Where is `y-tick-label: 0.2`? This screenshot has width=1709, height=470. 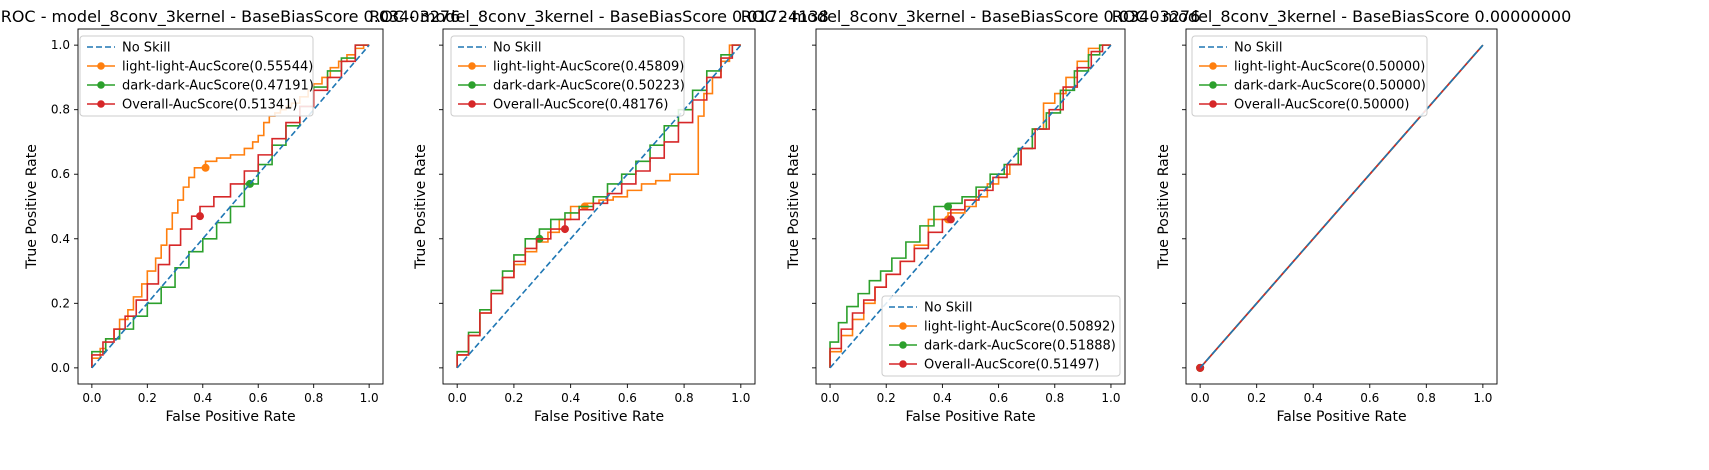 y-tick-label: 0.2 is located at coordinates (60, 303).